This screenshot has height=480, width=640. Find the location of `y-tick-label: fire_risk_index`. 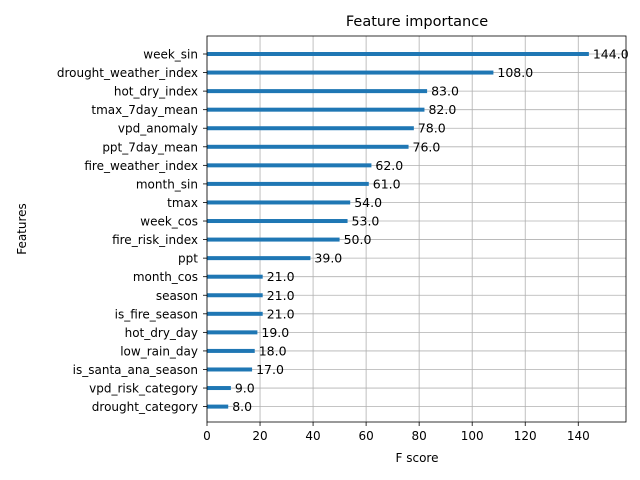

y-tick-label: fire_risk_index is located at coordinates (155, 240).